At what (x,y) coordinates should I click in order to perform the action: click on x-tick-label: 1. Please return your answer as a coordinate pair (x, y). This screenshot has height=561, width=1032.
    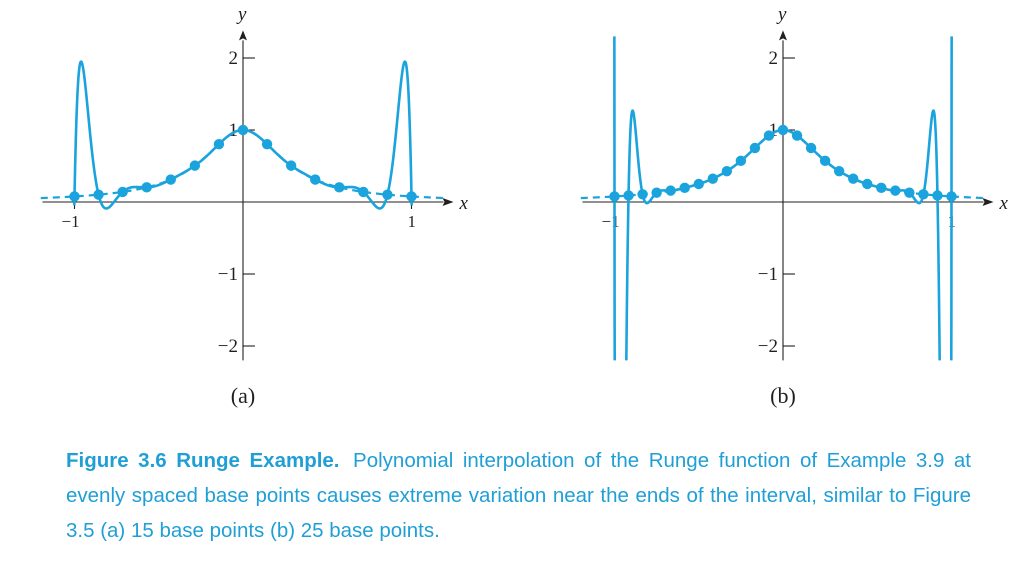
    Looking at the image, I should click on (412, 221).